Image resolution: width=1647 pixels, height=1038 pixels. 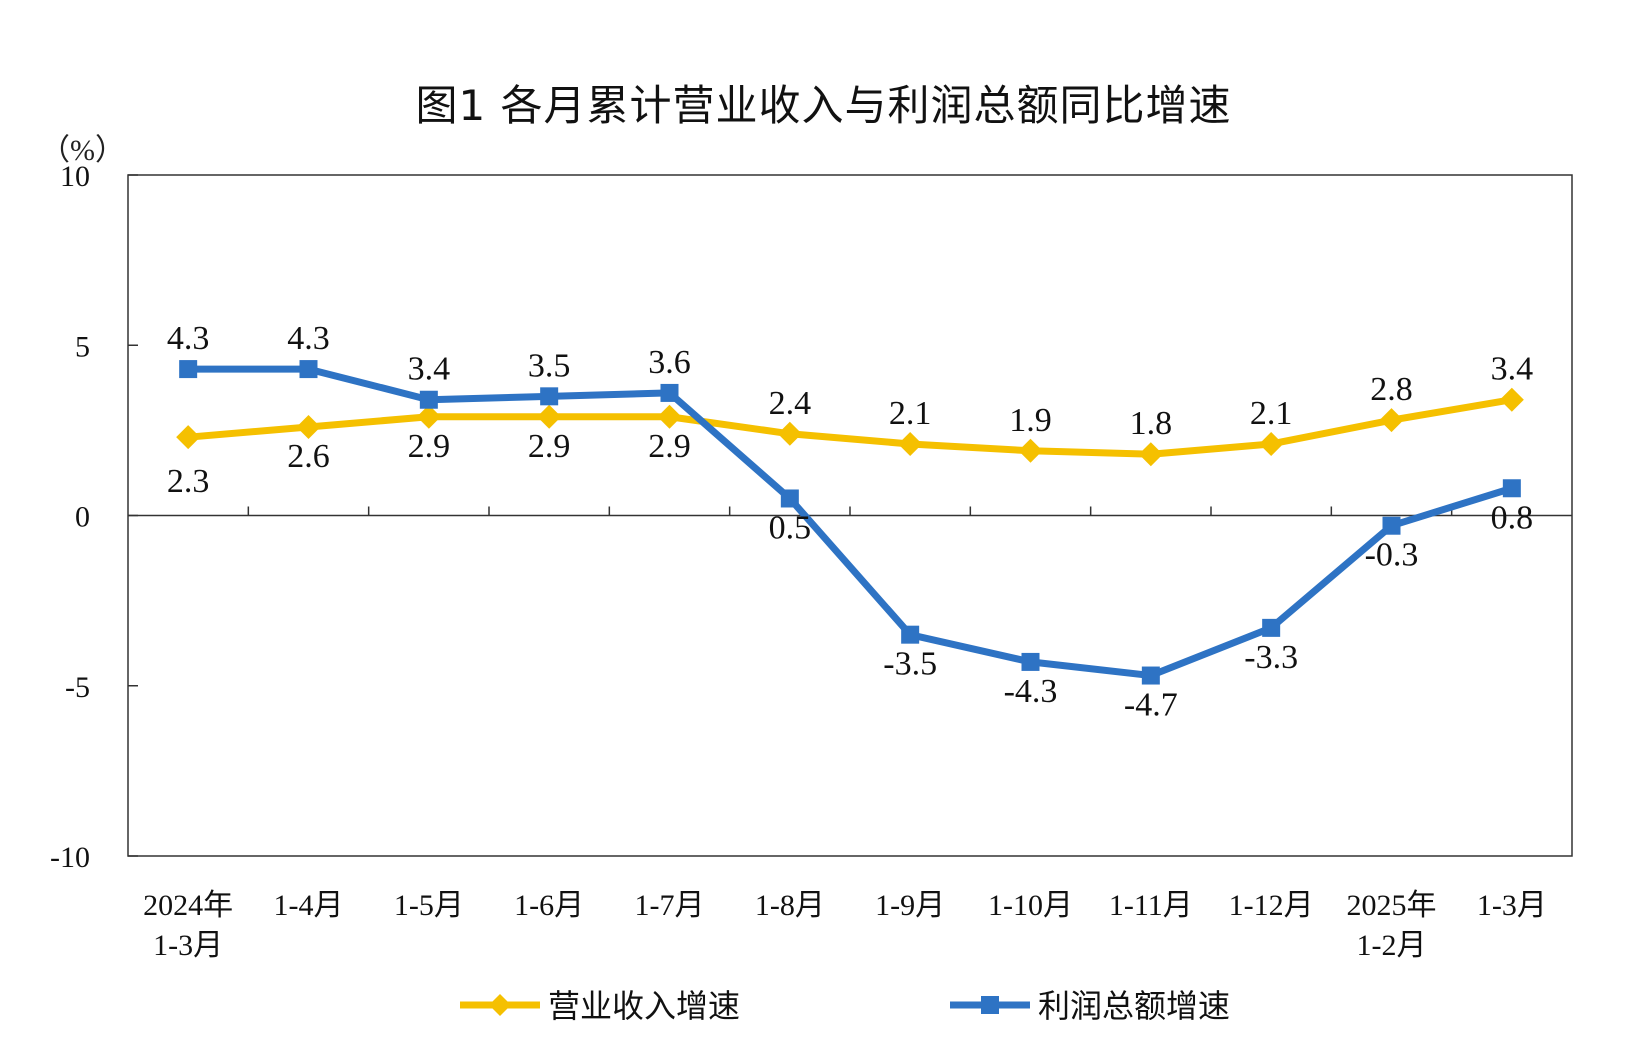 What do you see at coordinates (1271, 905) in the screenshot?
I see `x-tick-label: 1-12月` at bounding box center [1271, 905].